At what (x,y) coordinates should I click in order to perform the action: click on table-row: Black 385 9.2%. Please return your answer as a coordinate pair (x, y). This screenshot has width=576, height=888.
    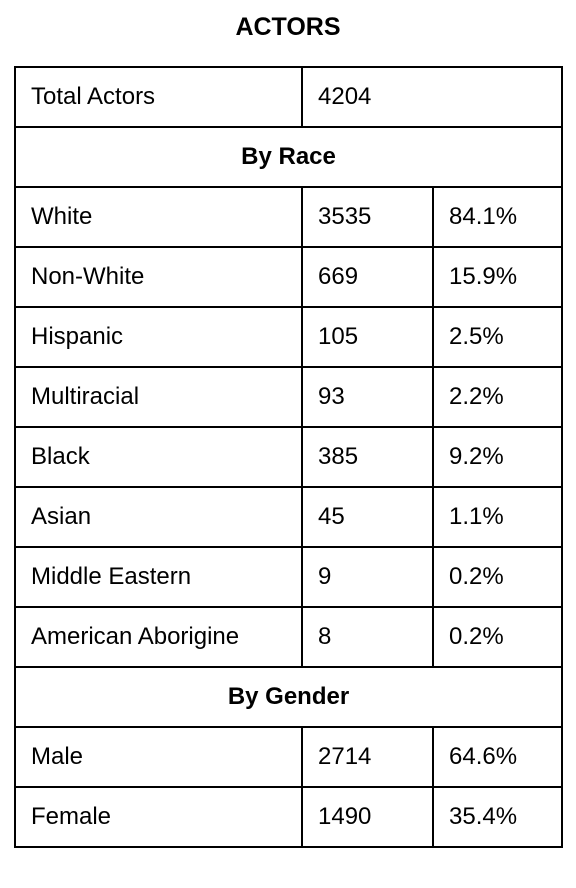
    Looking at the image, I should click on (289, 457).